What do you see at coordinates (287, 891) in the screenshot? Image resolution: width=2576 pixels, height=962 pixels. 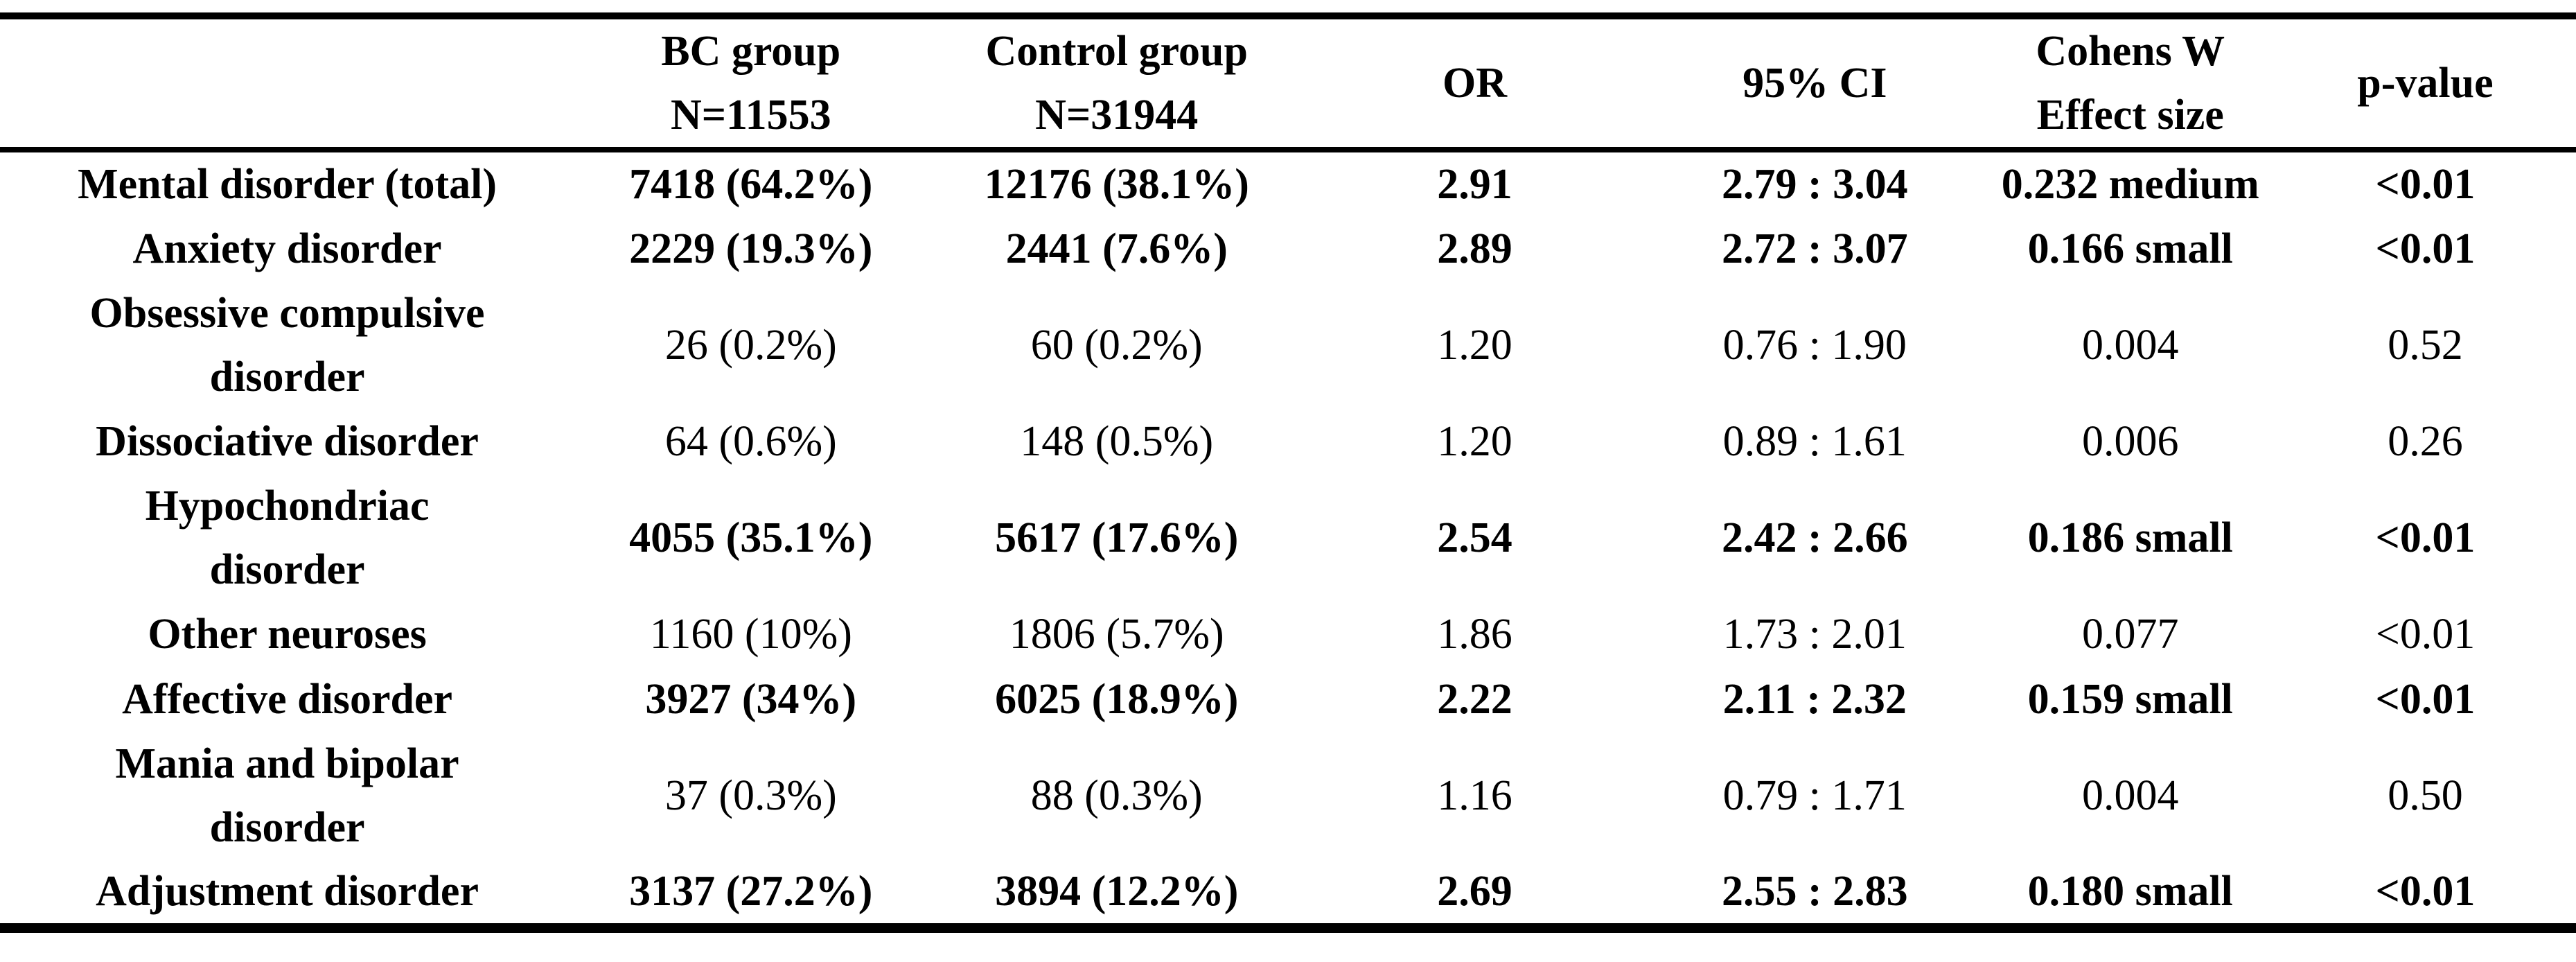 I see `row-label-cell: Adjustment disorder` at bounding box center [287, 891].